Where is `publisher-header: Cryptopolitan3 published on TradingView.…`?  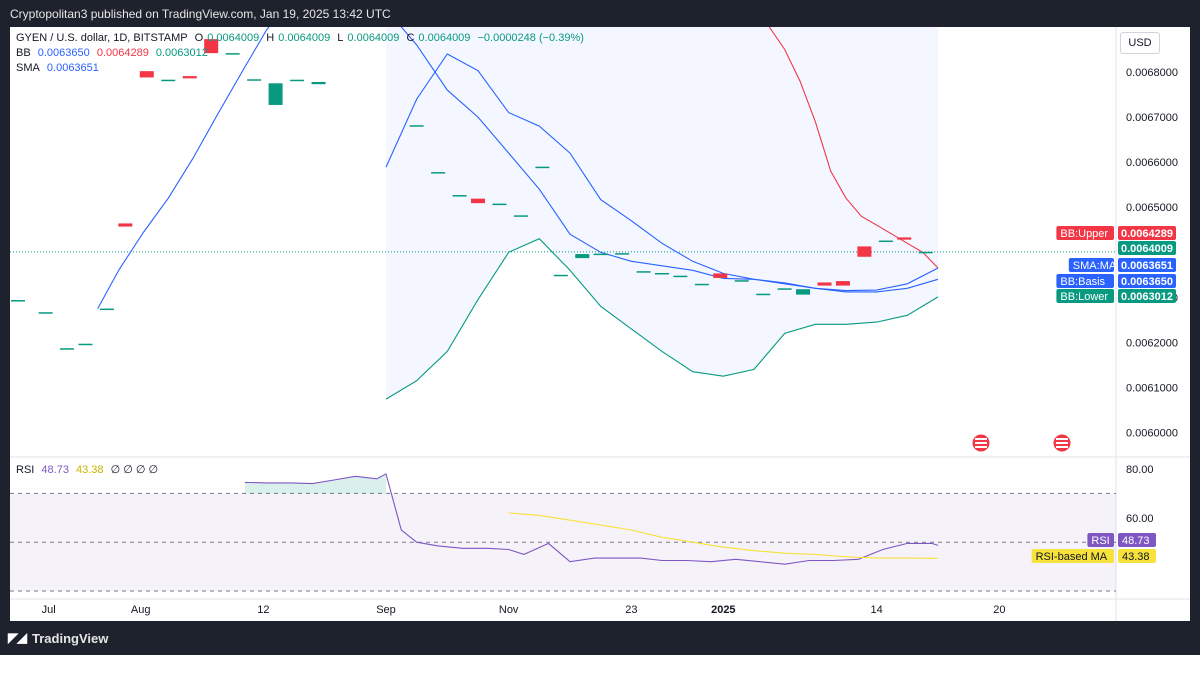
publisher-header: Cryptopolitan3 published on TradingView.… is located at coordinates (200, 14).